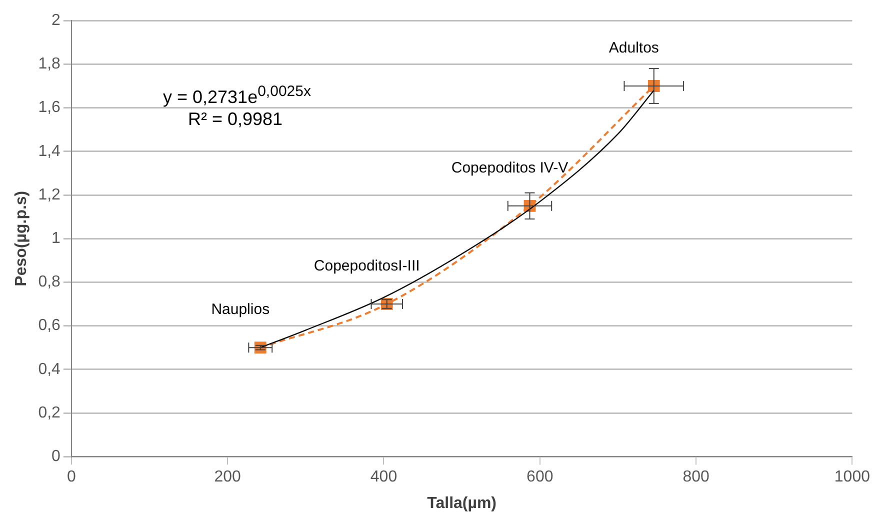 Image resolution: width=881 pixels, height=525 pixels. Describe the element at coordinates (56, 239) in the screenshot. I see `y-tick-label: 1` at that location.